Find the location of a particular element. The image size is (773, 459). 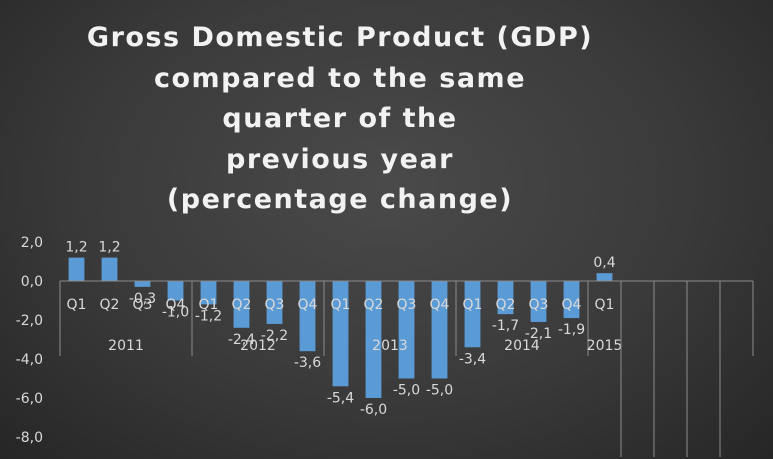

data-label: -0,3 is located at coordinates (142, 299).